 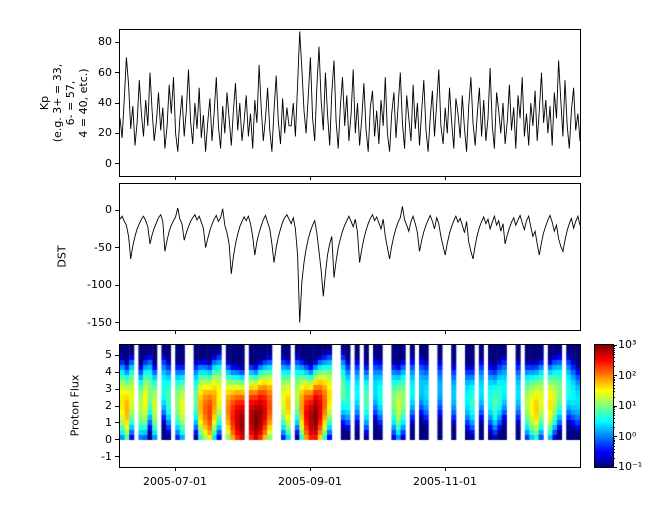 I want to click on kp-axis-label-line2: (e.g. 3+ = 33,, so click(x=57, y=103).